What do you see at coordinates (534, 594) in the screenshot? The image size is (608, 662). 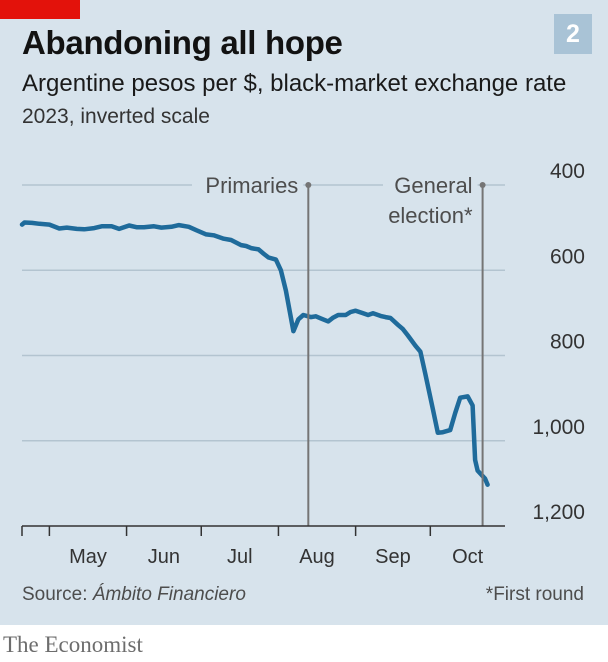 I see `footnote: *First round` at bounding box center [534, 594].